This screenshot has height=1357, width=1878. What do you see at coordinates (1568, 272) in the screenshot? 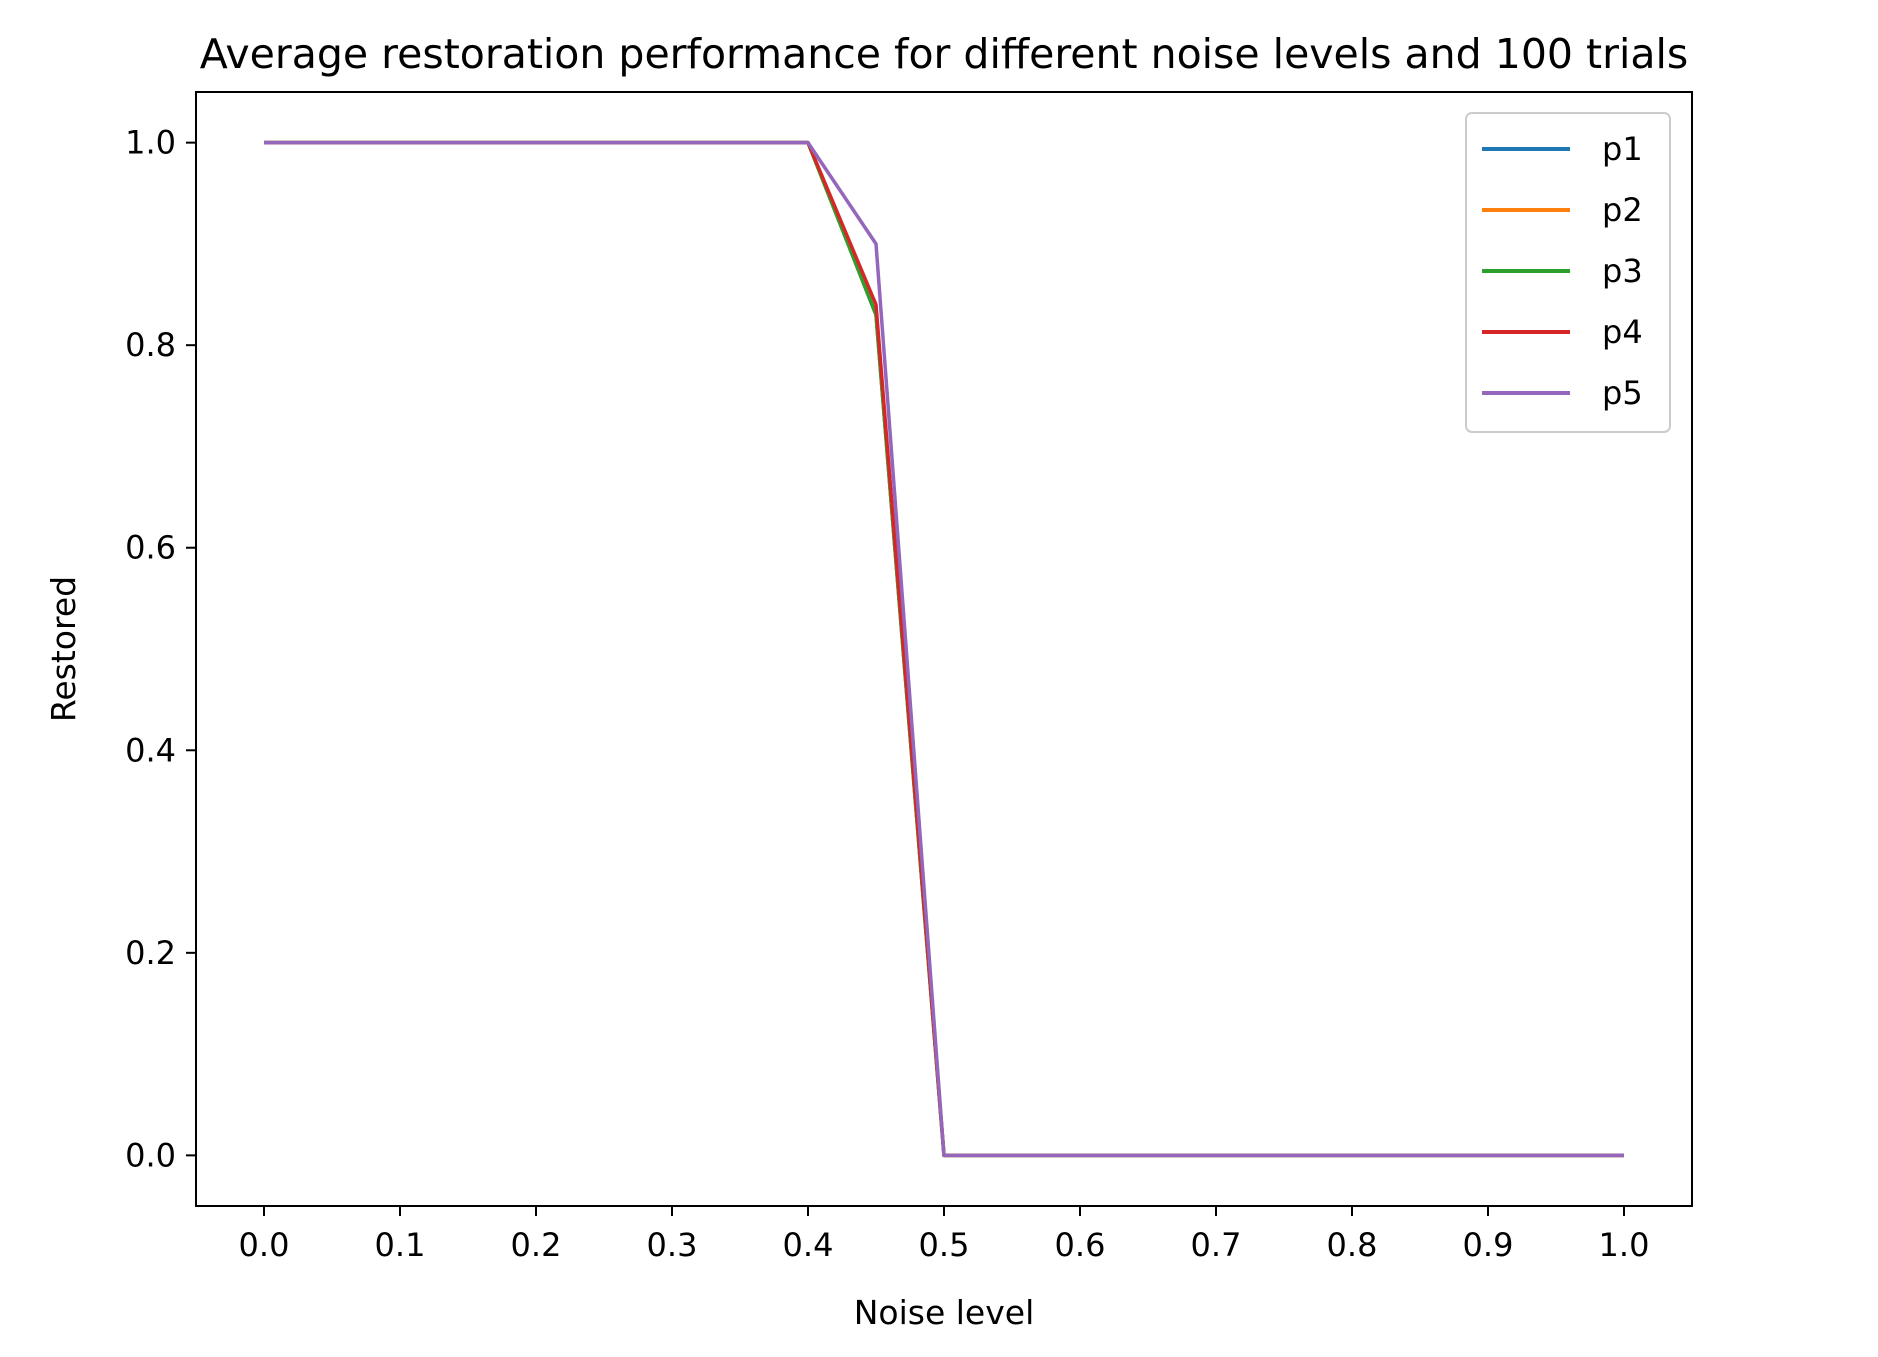
I see `legend: p1 p2 p3 p4 p5` at bounding box center [1568, 272].